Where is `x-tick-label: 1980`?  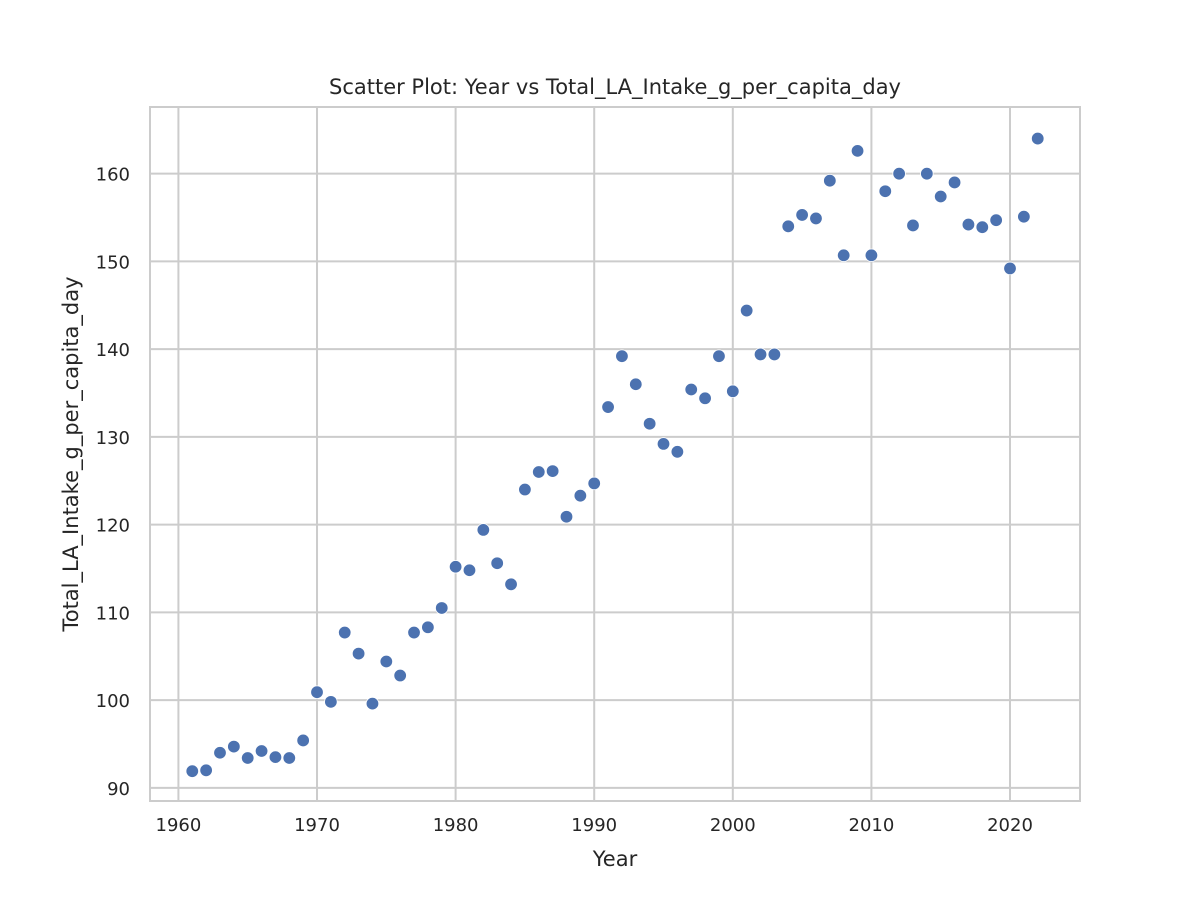 x-tick-label: 1980 is located at coordinates (456, 825).